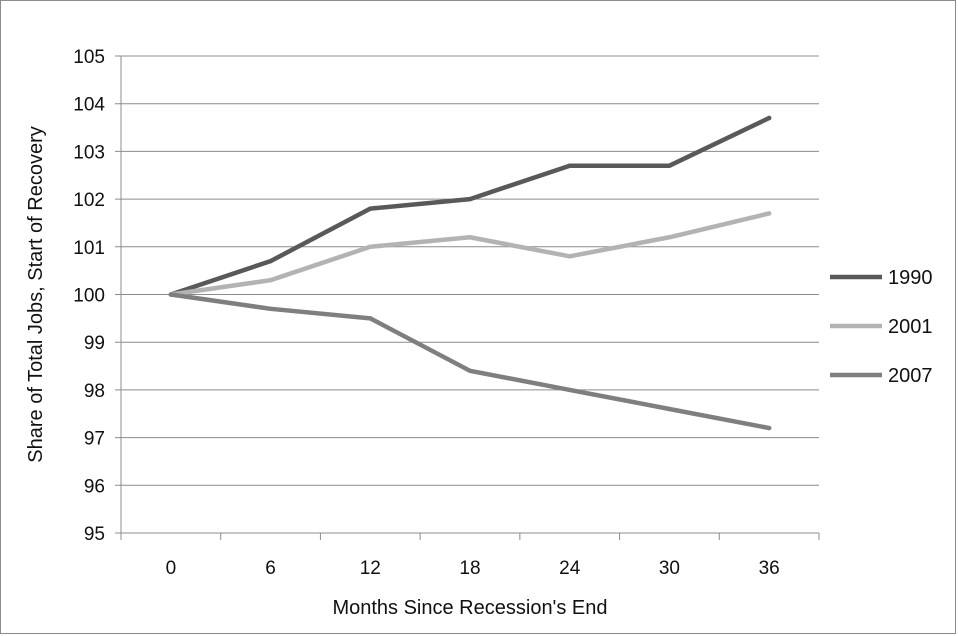 Image resolution: width=958 pixels, height=636 pixels. I want to click on series-line-2007, so click(470, 361).